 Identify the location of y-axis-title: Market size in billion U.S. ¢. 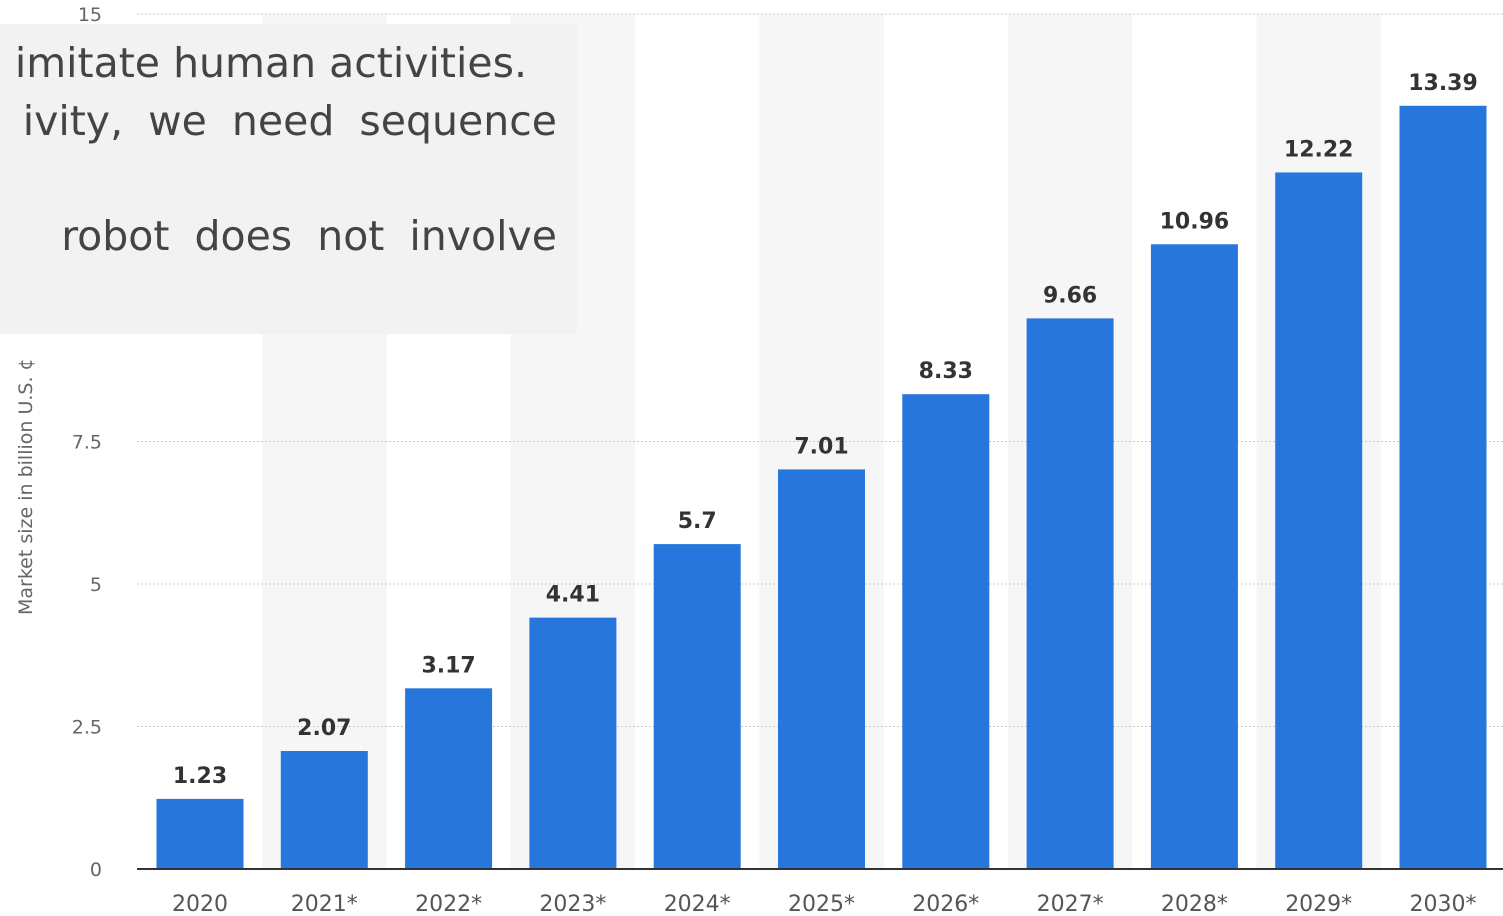
(26, 486).